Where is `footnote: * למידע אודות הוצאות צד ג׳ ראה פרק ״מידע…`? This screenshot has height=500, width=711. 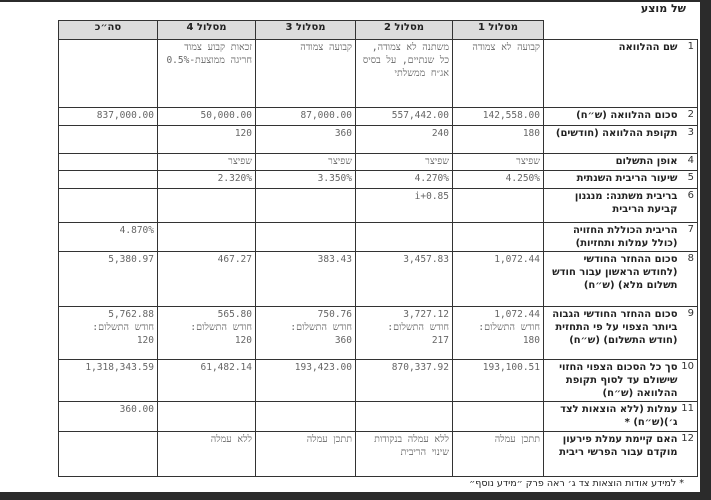 footnote: * למידע אודות הוצאות צד ג׳ ראה פרק ״מידע… is located at coordinates (576, 483).